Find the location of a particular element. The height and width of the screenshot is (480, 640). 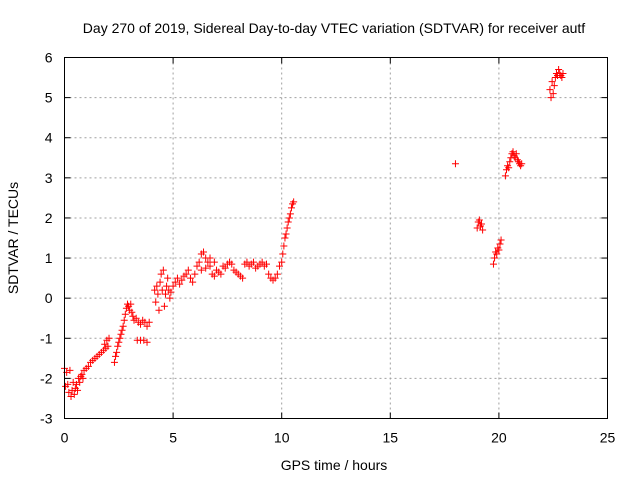

x-tick-label: 20 is located at coordinates (499, 438).